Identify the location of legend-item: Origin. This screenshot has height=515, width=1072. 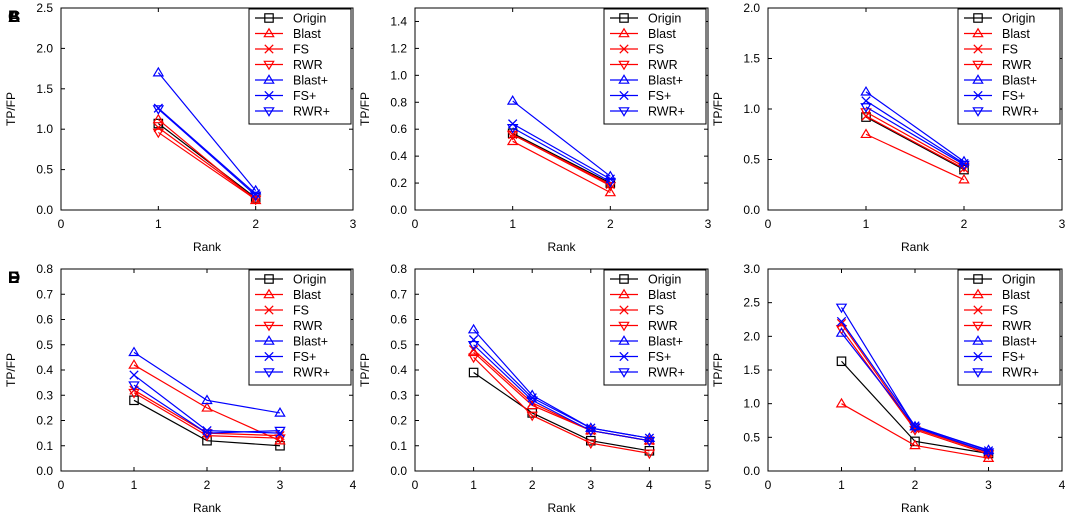
(645, 19).